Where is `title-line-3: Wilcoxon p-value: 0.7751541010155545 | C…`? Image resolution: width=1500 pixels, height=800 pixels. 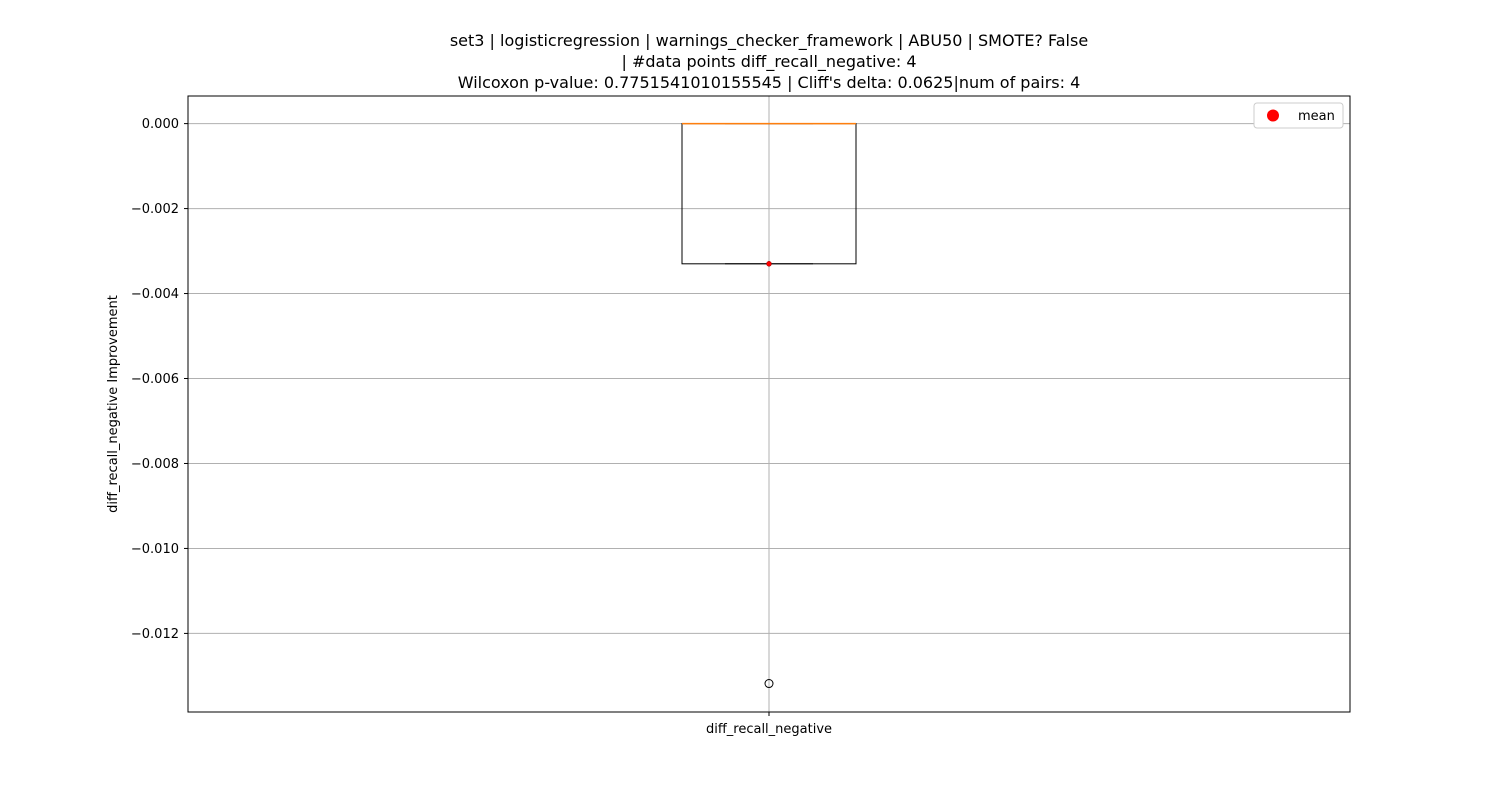
title-line-3: Wilcoxon p-value: 0.7751541010155545 | C… is located at coordinates (769, 82).